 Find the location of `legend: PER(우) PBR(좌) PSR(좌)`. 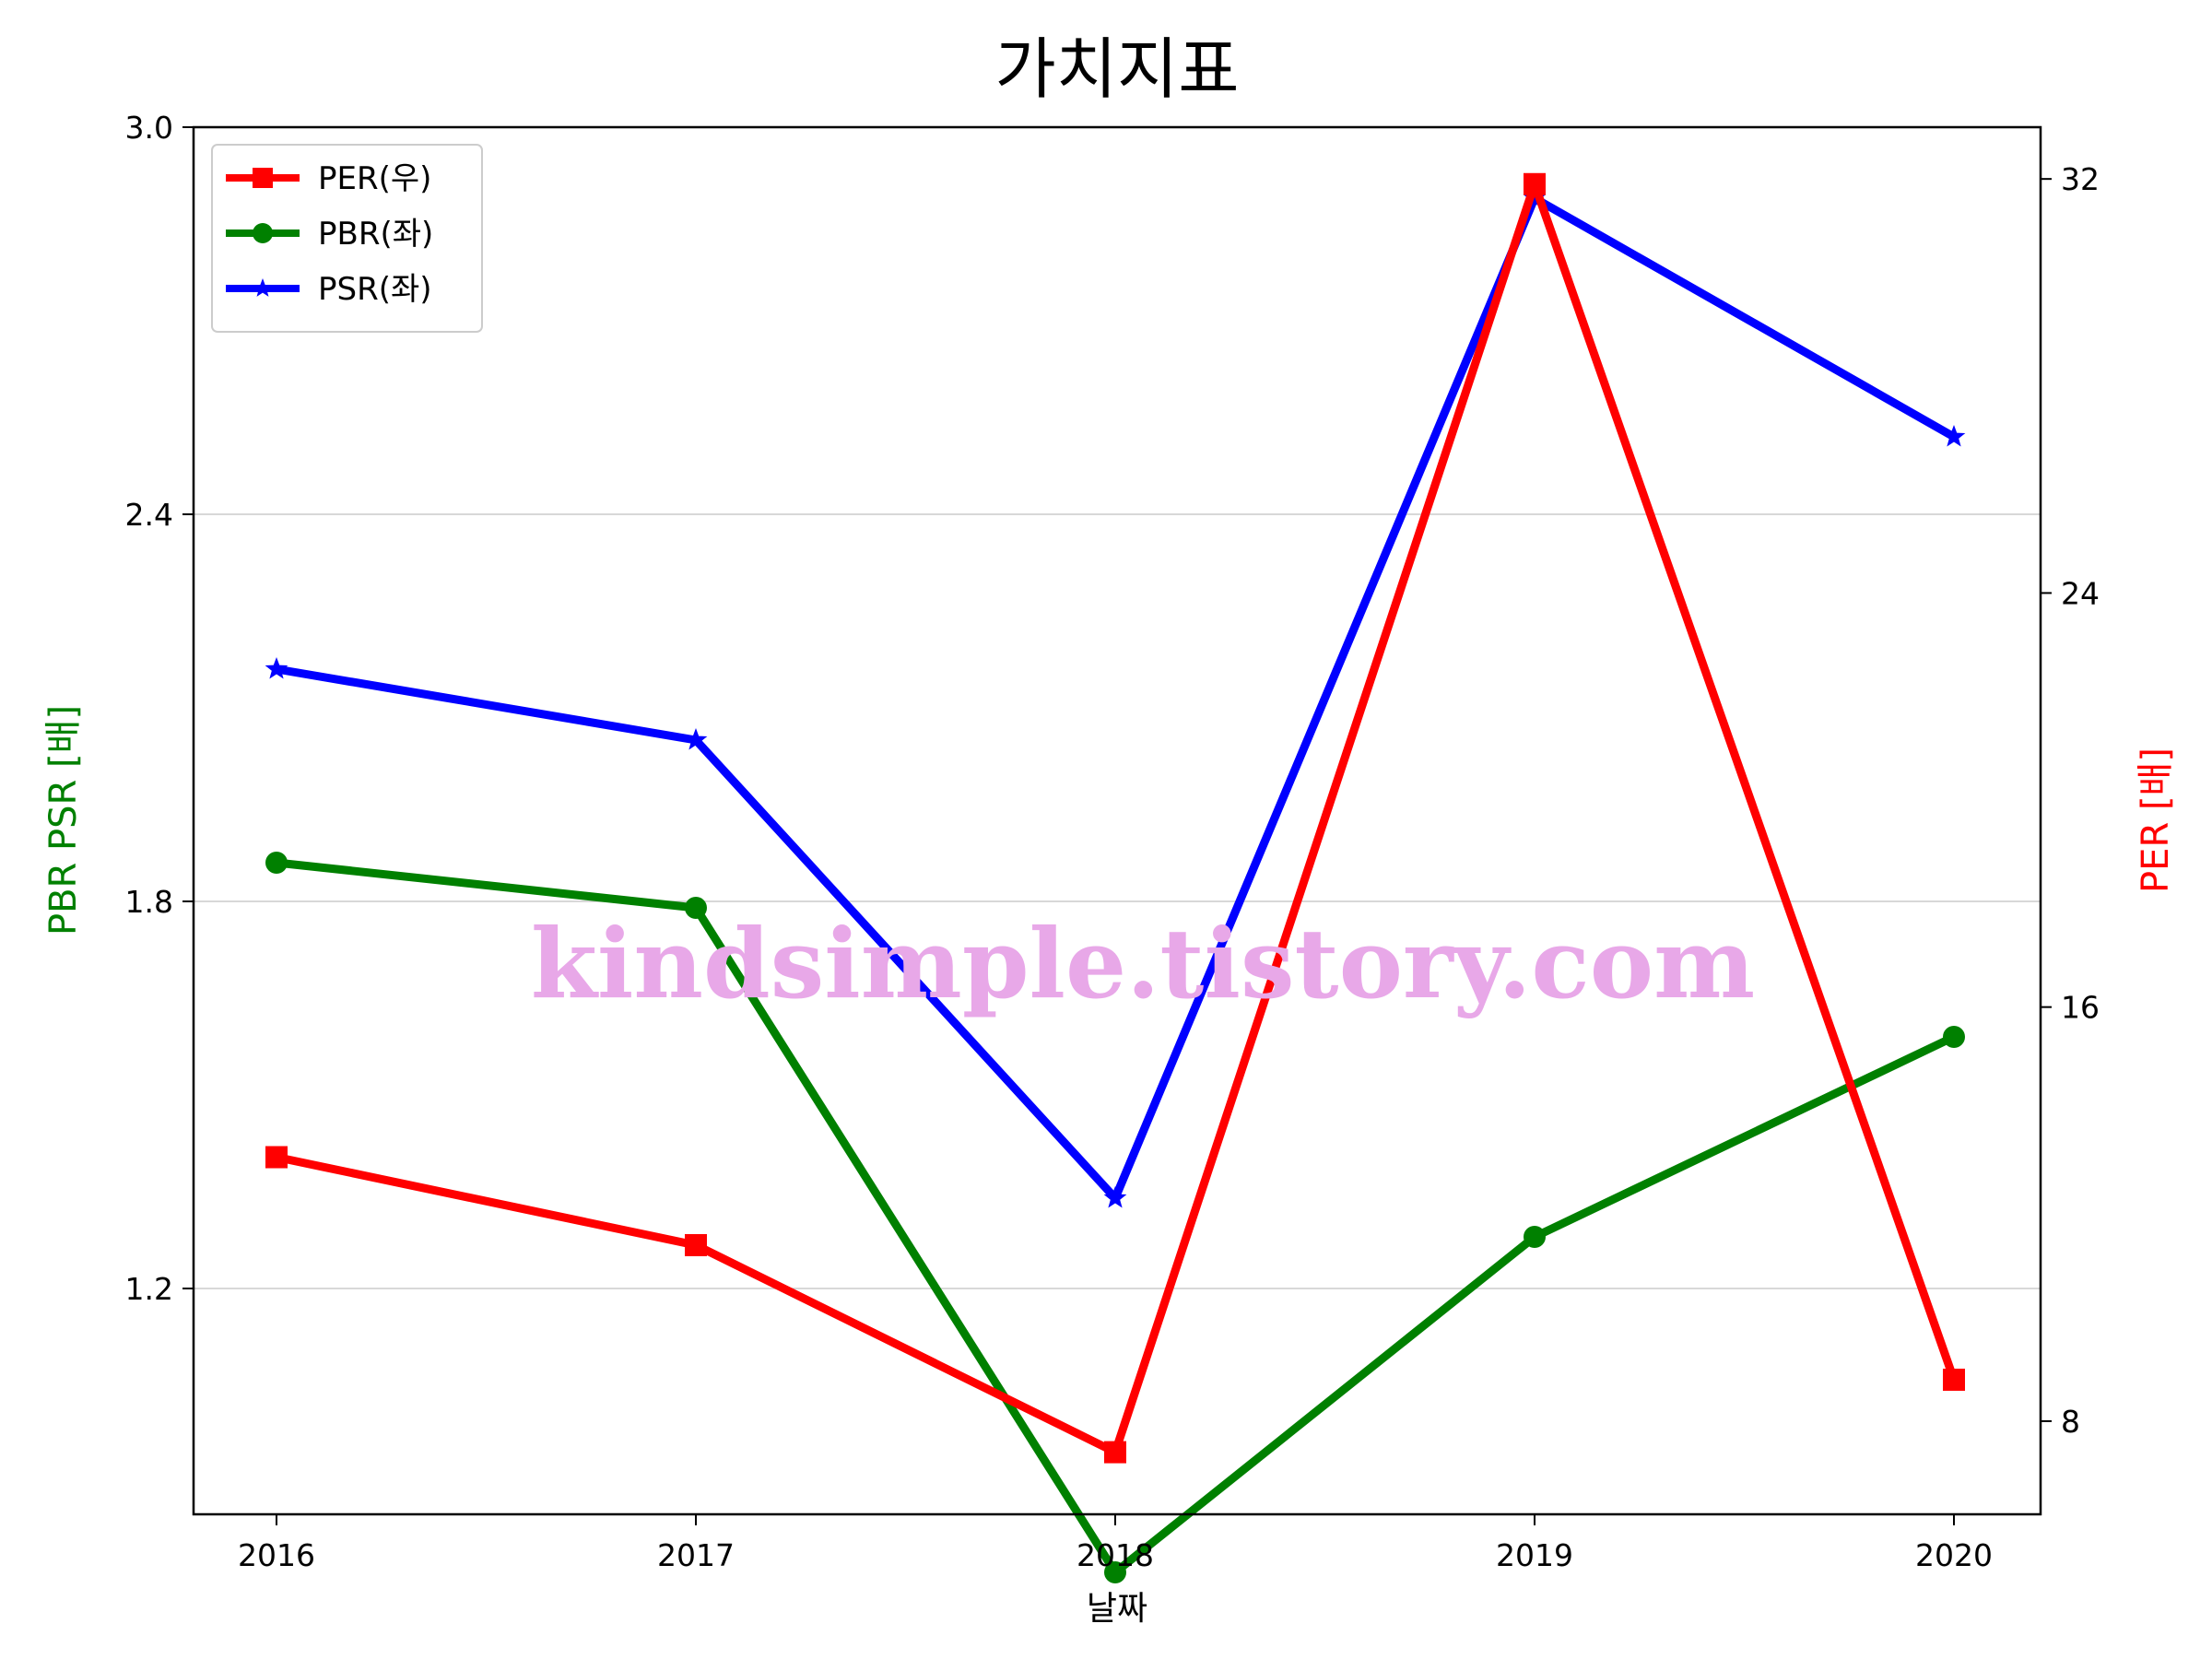

legend: PER(우) PBR(좌) PSR(좌) is located at coordinates (347, 238).